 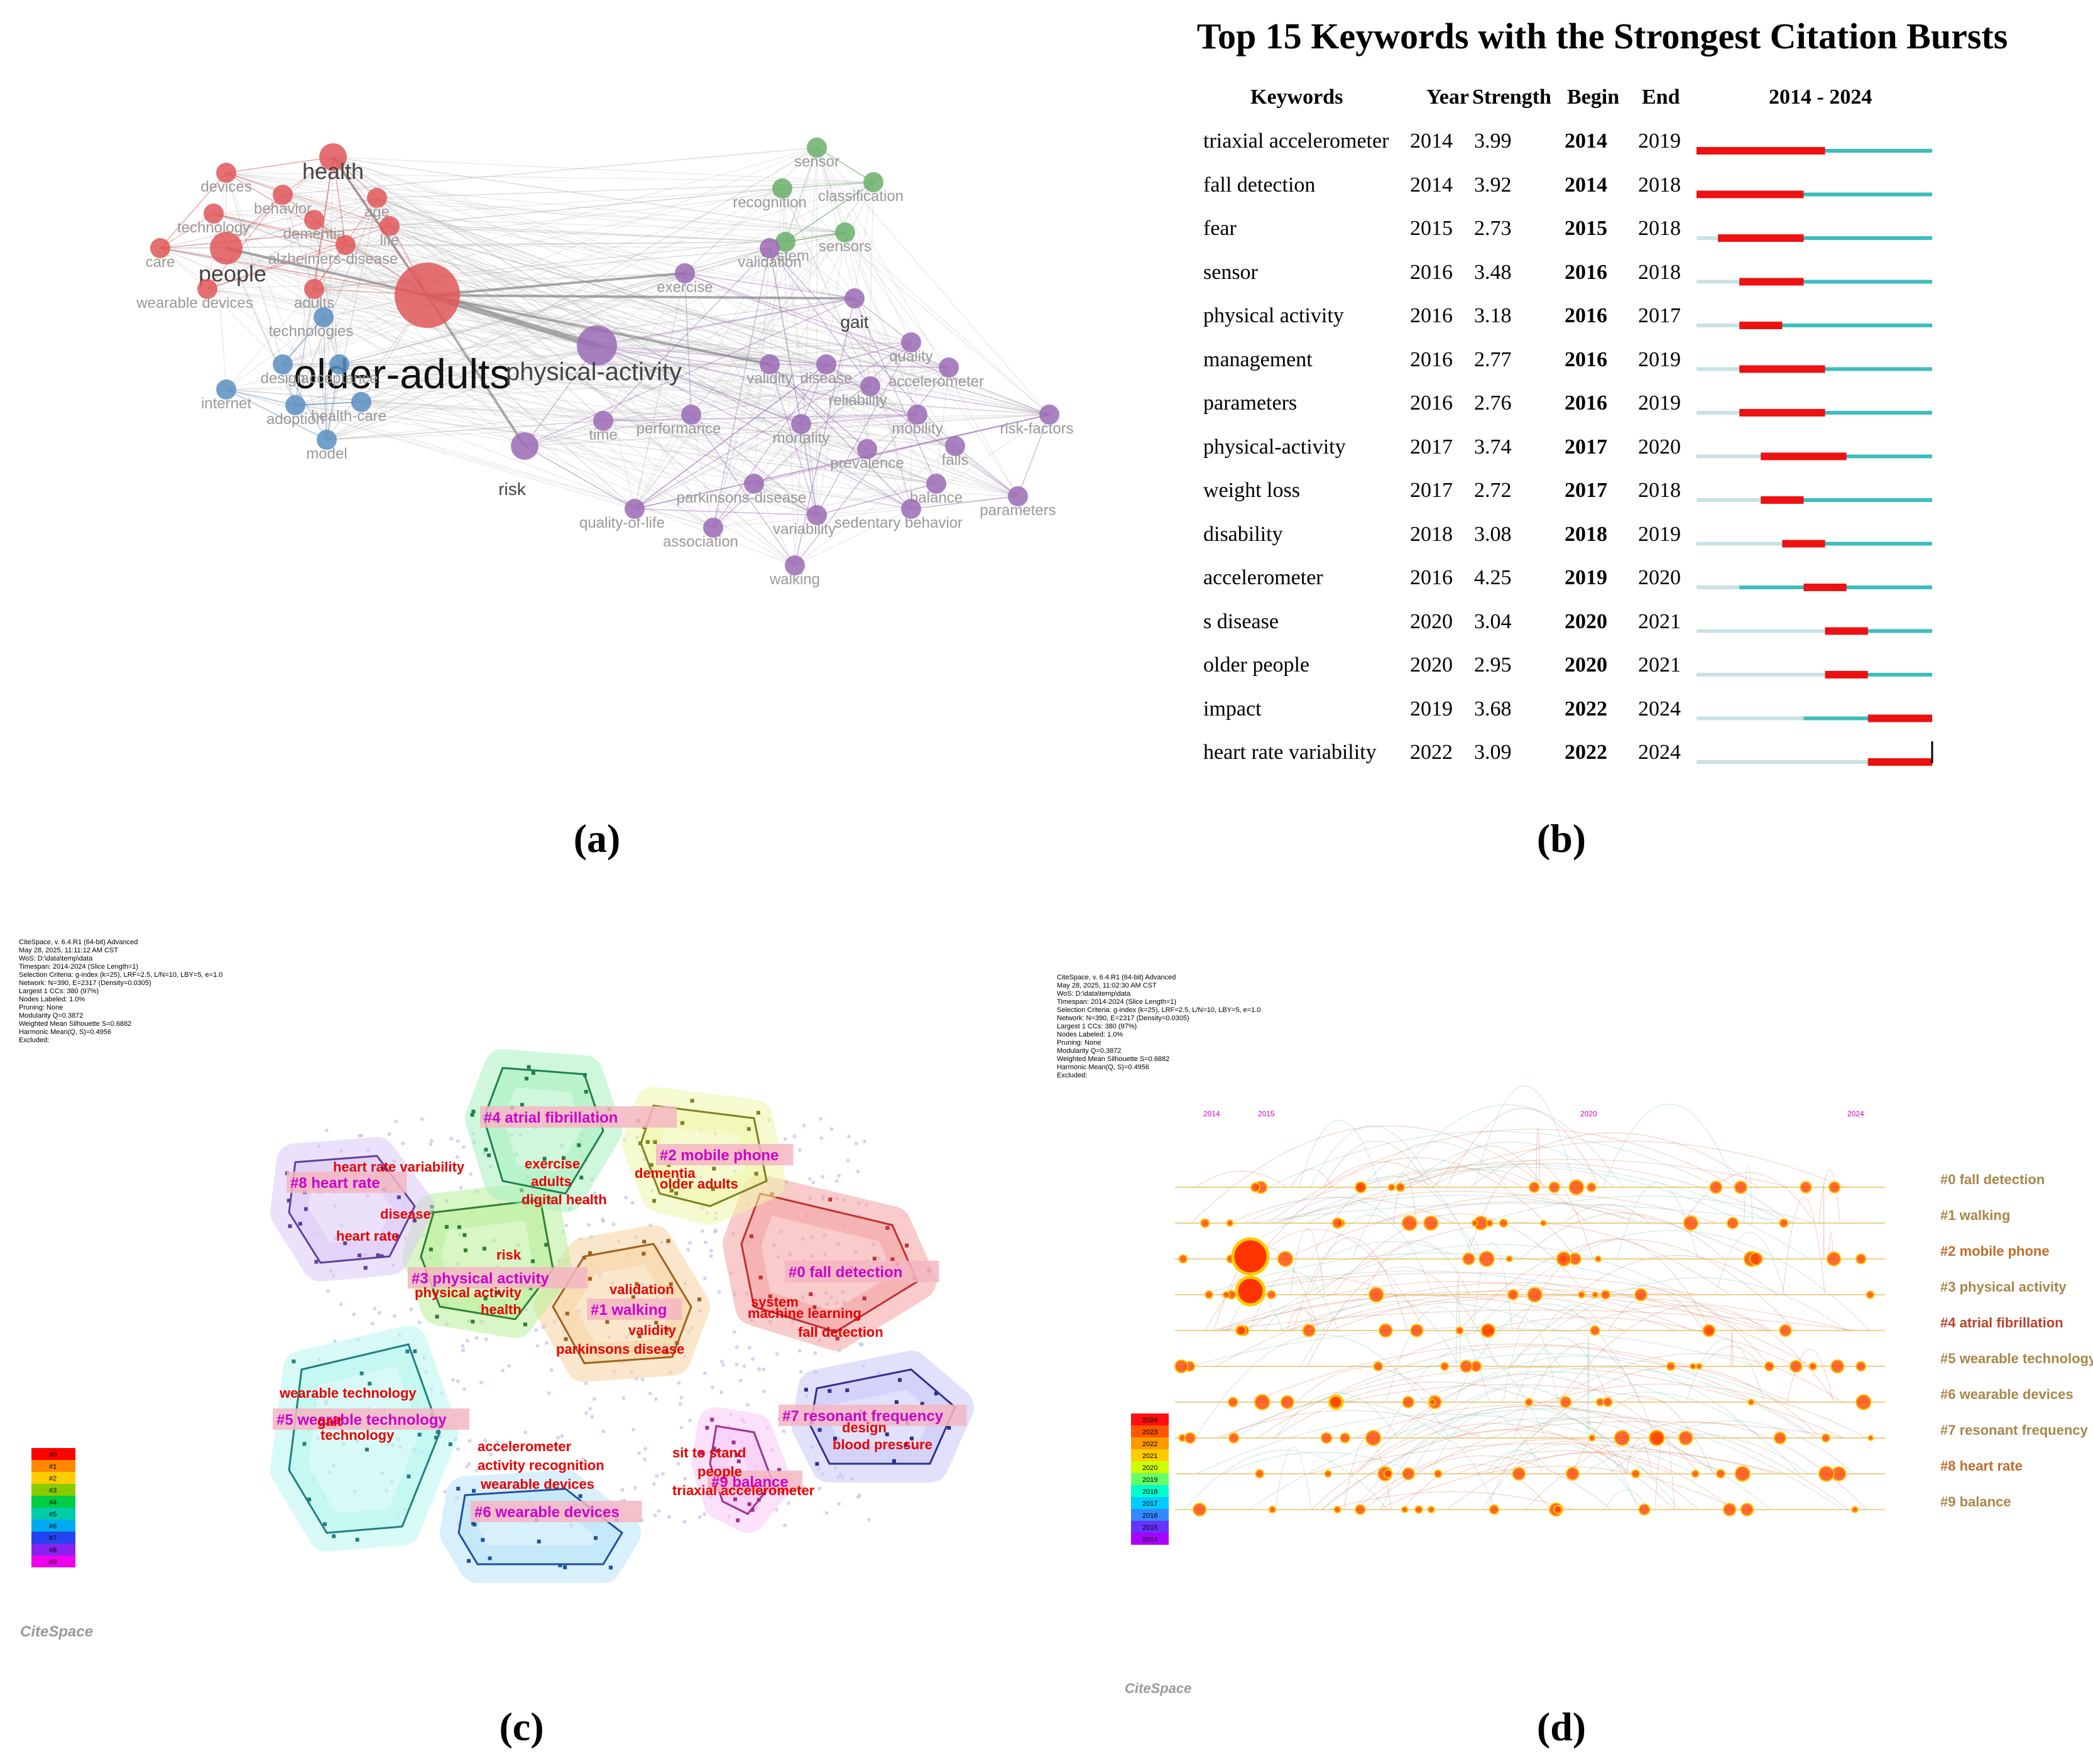 What do you see at coordinates (719, 1471) in the screenshot?
I see `term-label: people` at bounding box center [719, 1471].